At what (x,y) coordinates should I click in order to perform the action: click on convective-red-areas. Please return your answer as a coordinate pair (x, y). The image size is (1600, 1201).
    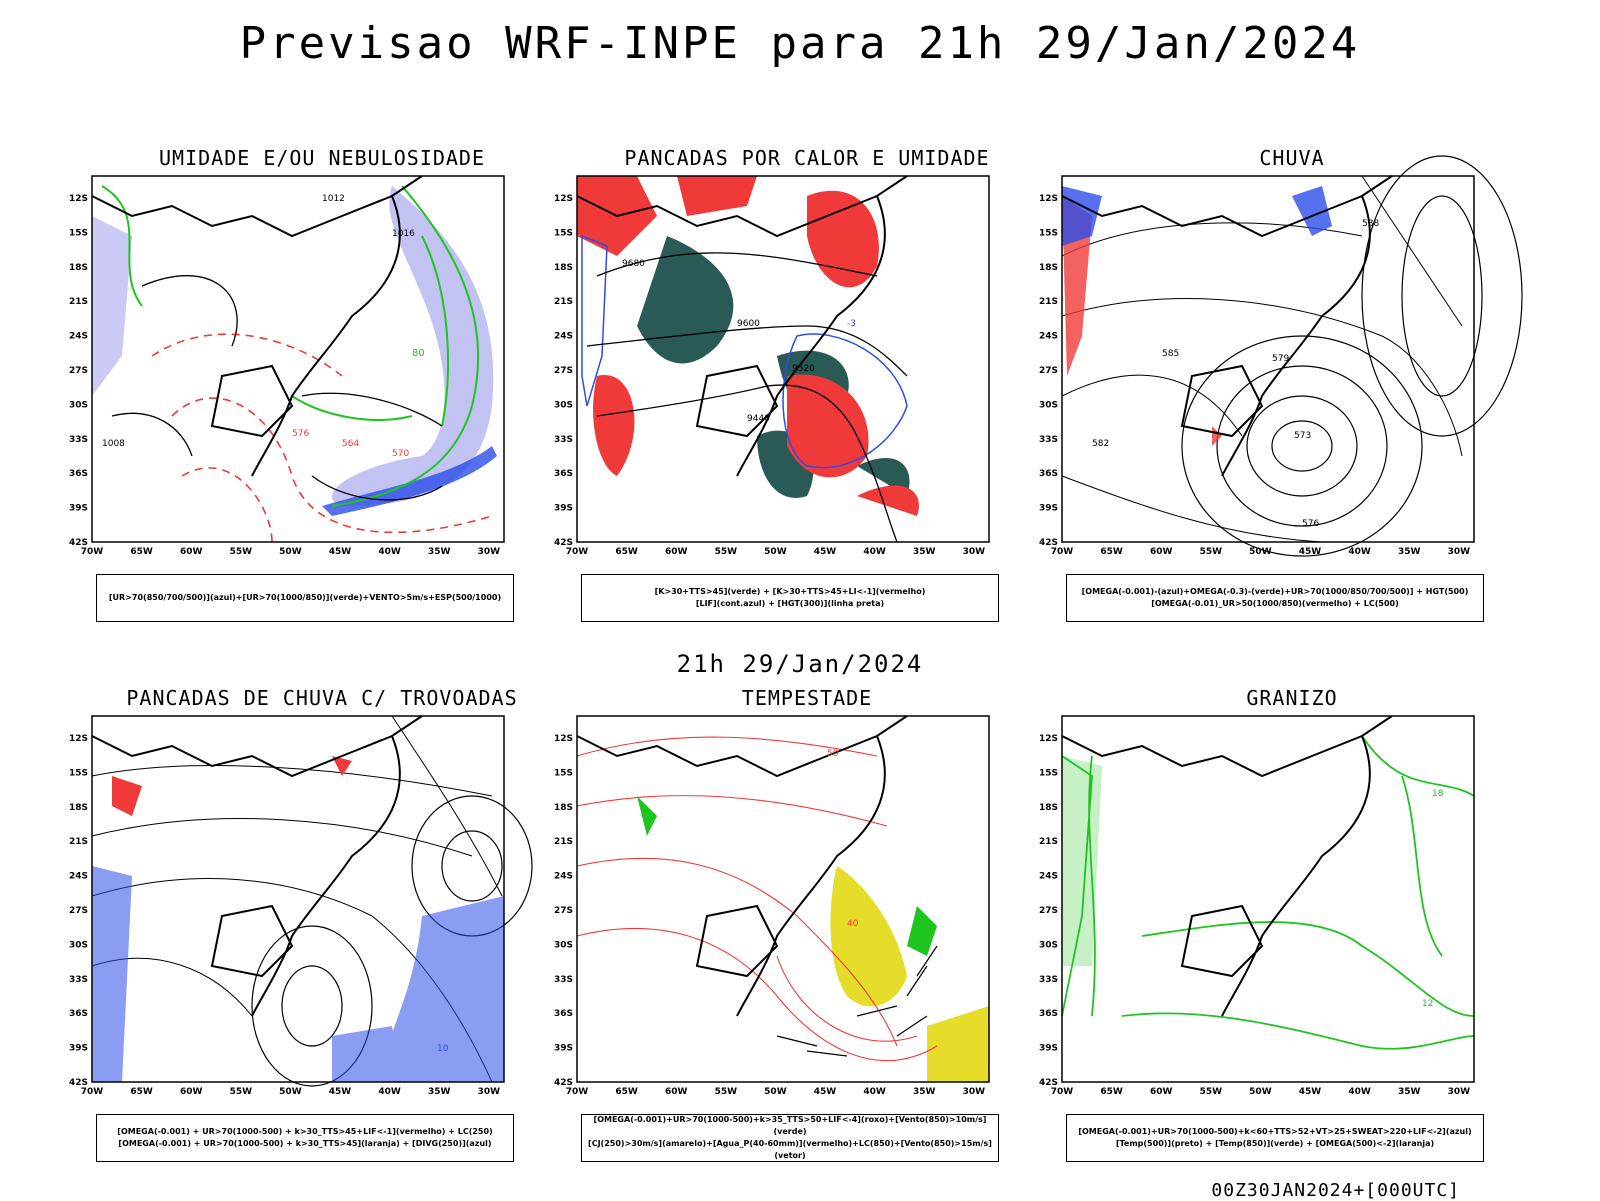
    Looking at the image, I should click on (232, 786).